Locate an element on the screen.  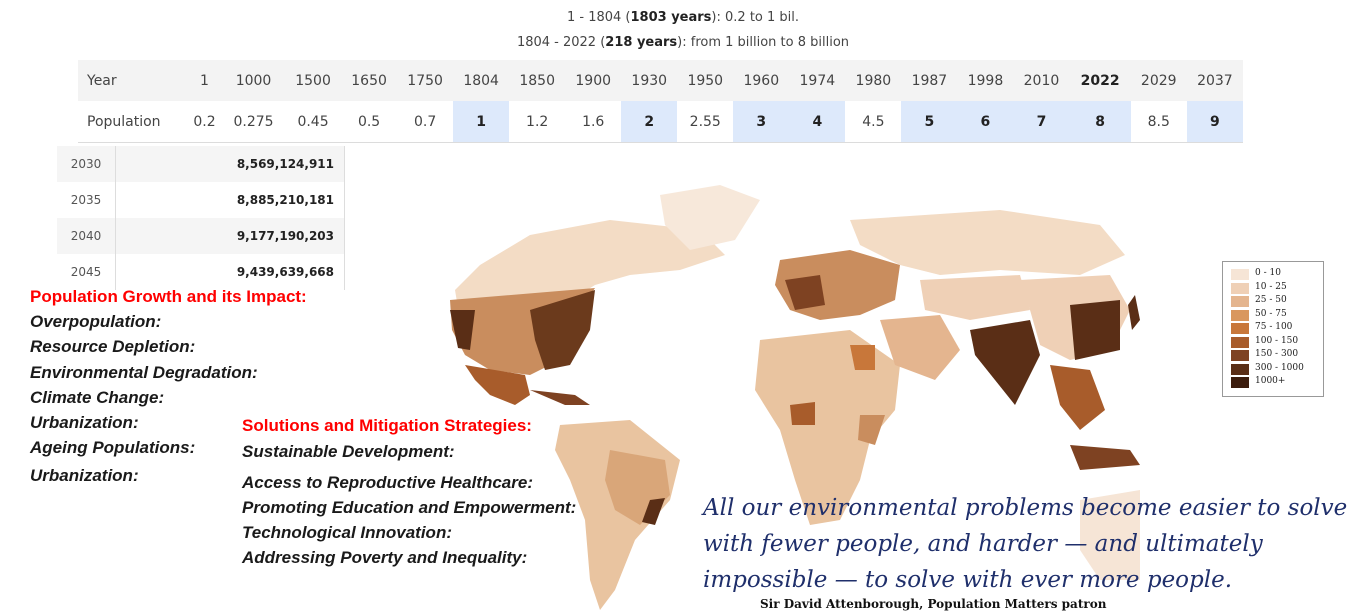
year-cell: 1650 is located at coordinates (369, 80).